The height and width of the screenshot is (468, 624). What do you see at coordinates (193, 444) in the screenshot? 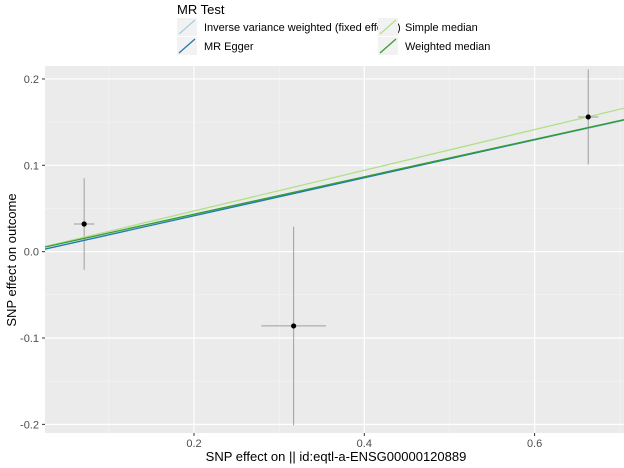
I see `x-tick-label: 0.2` at bounding box center [193, 444].